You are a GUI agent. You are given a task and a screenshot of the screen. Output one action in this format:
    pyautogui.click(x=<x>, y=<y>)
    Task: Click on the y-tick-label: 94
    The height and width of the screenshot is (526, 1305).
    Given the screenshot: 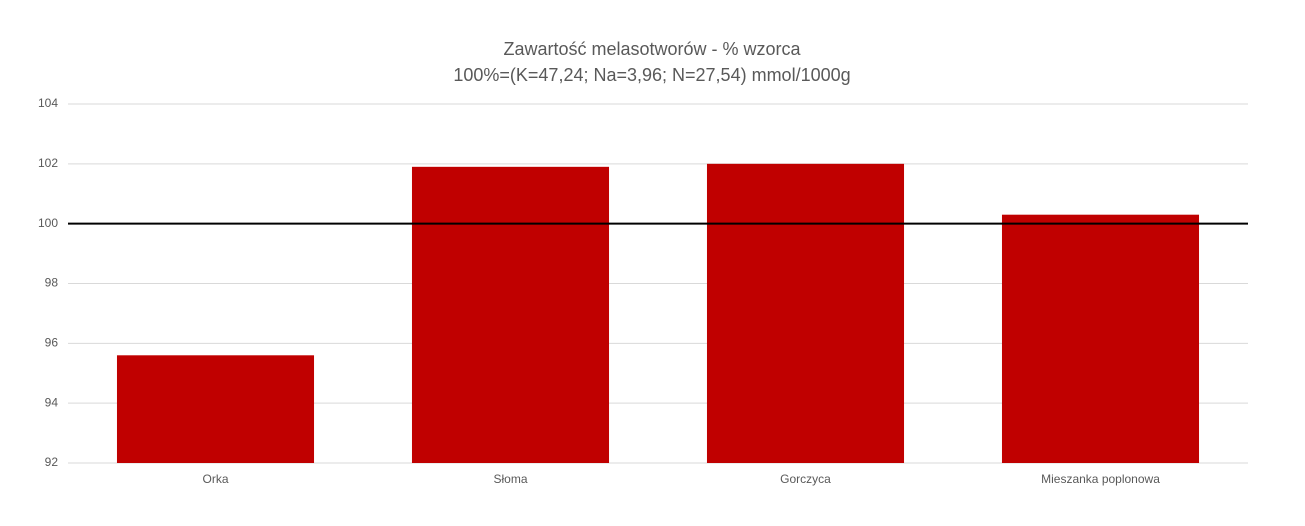 What is the action you would take?
    pyautogui.click(x=52, y=402)
    